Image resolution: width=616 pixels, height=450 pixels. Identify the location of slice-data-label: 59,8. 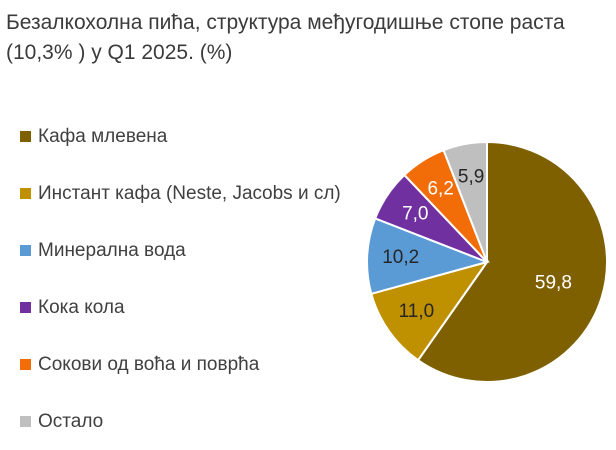
(553, 283).